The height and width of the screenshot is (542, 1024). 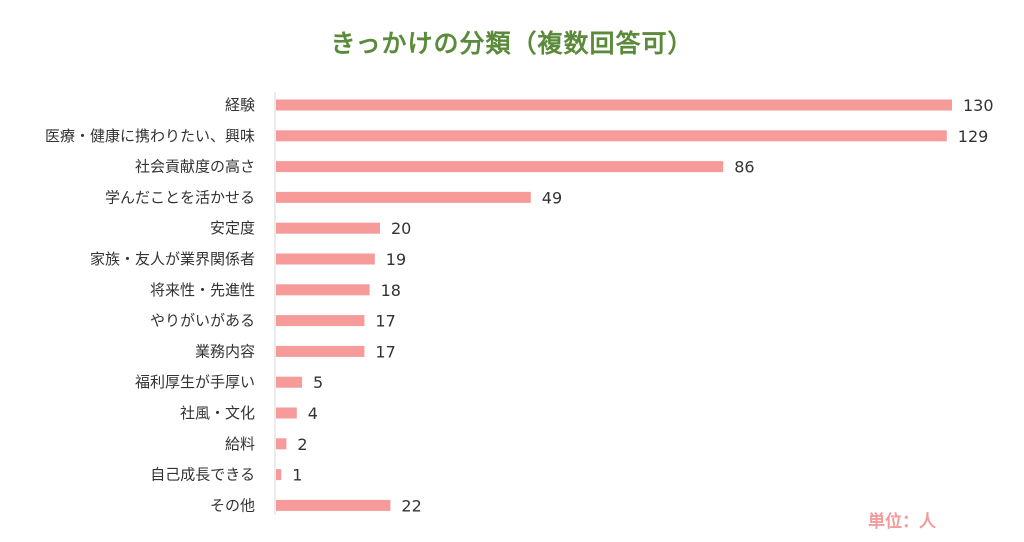 I want to click on category-label: 社風・文化, so click(x=217, y=413).